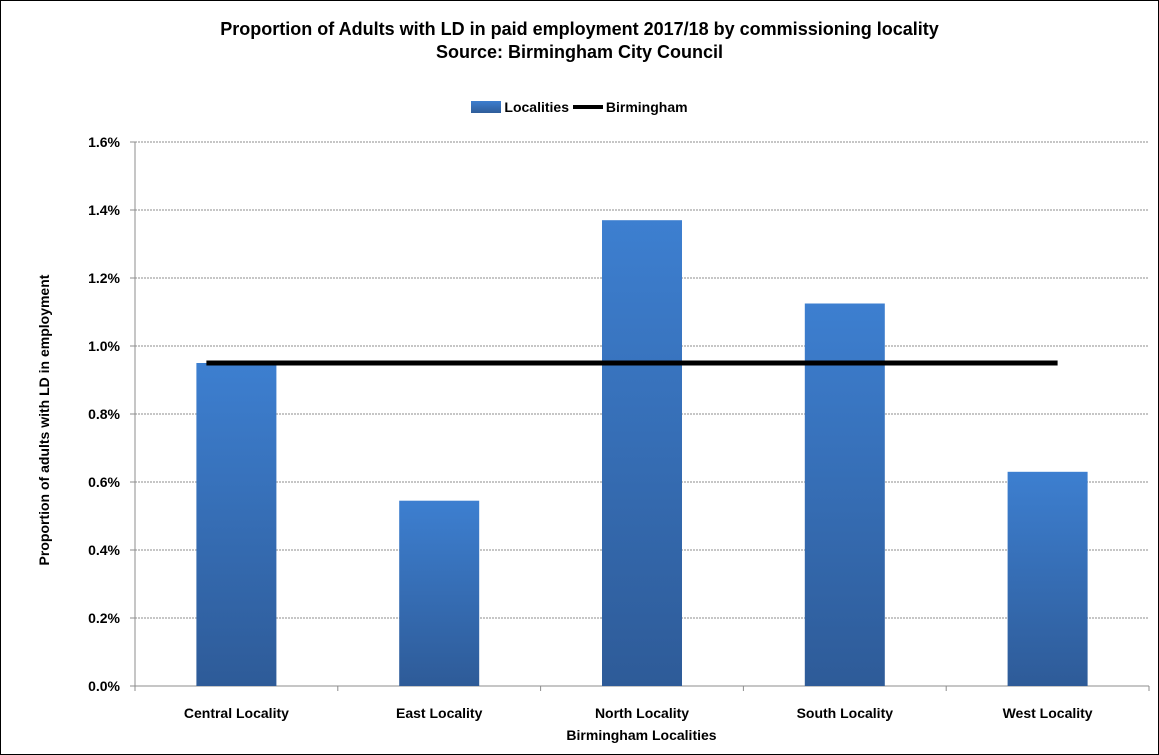  Describe the element at coordinates (104, 482) in the screenshot. I see `y-tick-label: 0.6%` at that location.